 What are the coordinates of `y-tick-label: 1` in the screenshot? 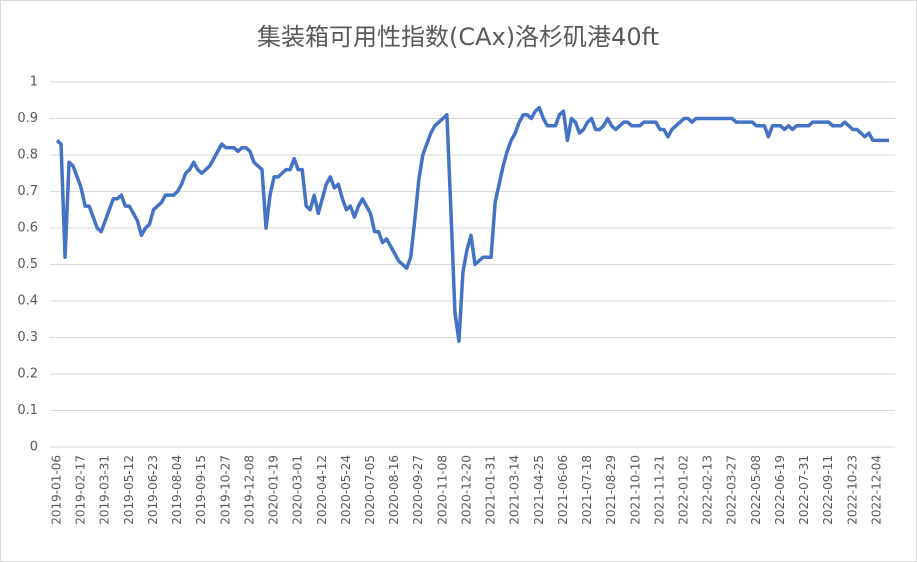 It's located at (34, 82).